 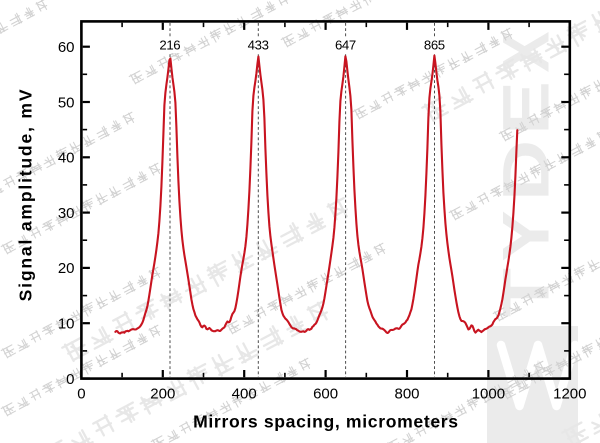 I want to click on svg-text: 10, so click(x=66, y=324).